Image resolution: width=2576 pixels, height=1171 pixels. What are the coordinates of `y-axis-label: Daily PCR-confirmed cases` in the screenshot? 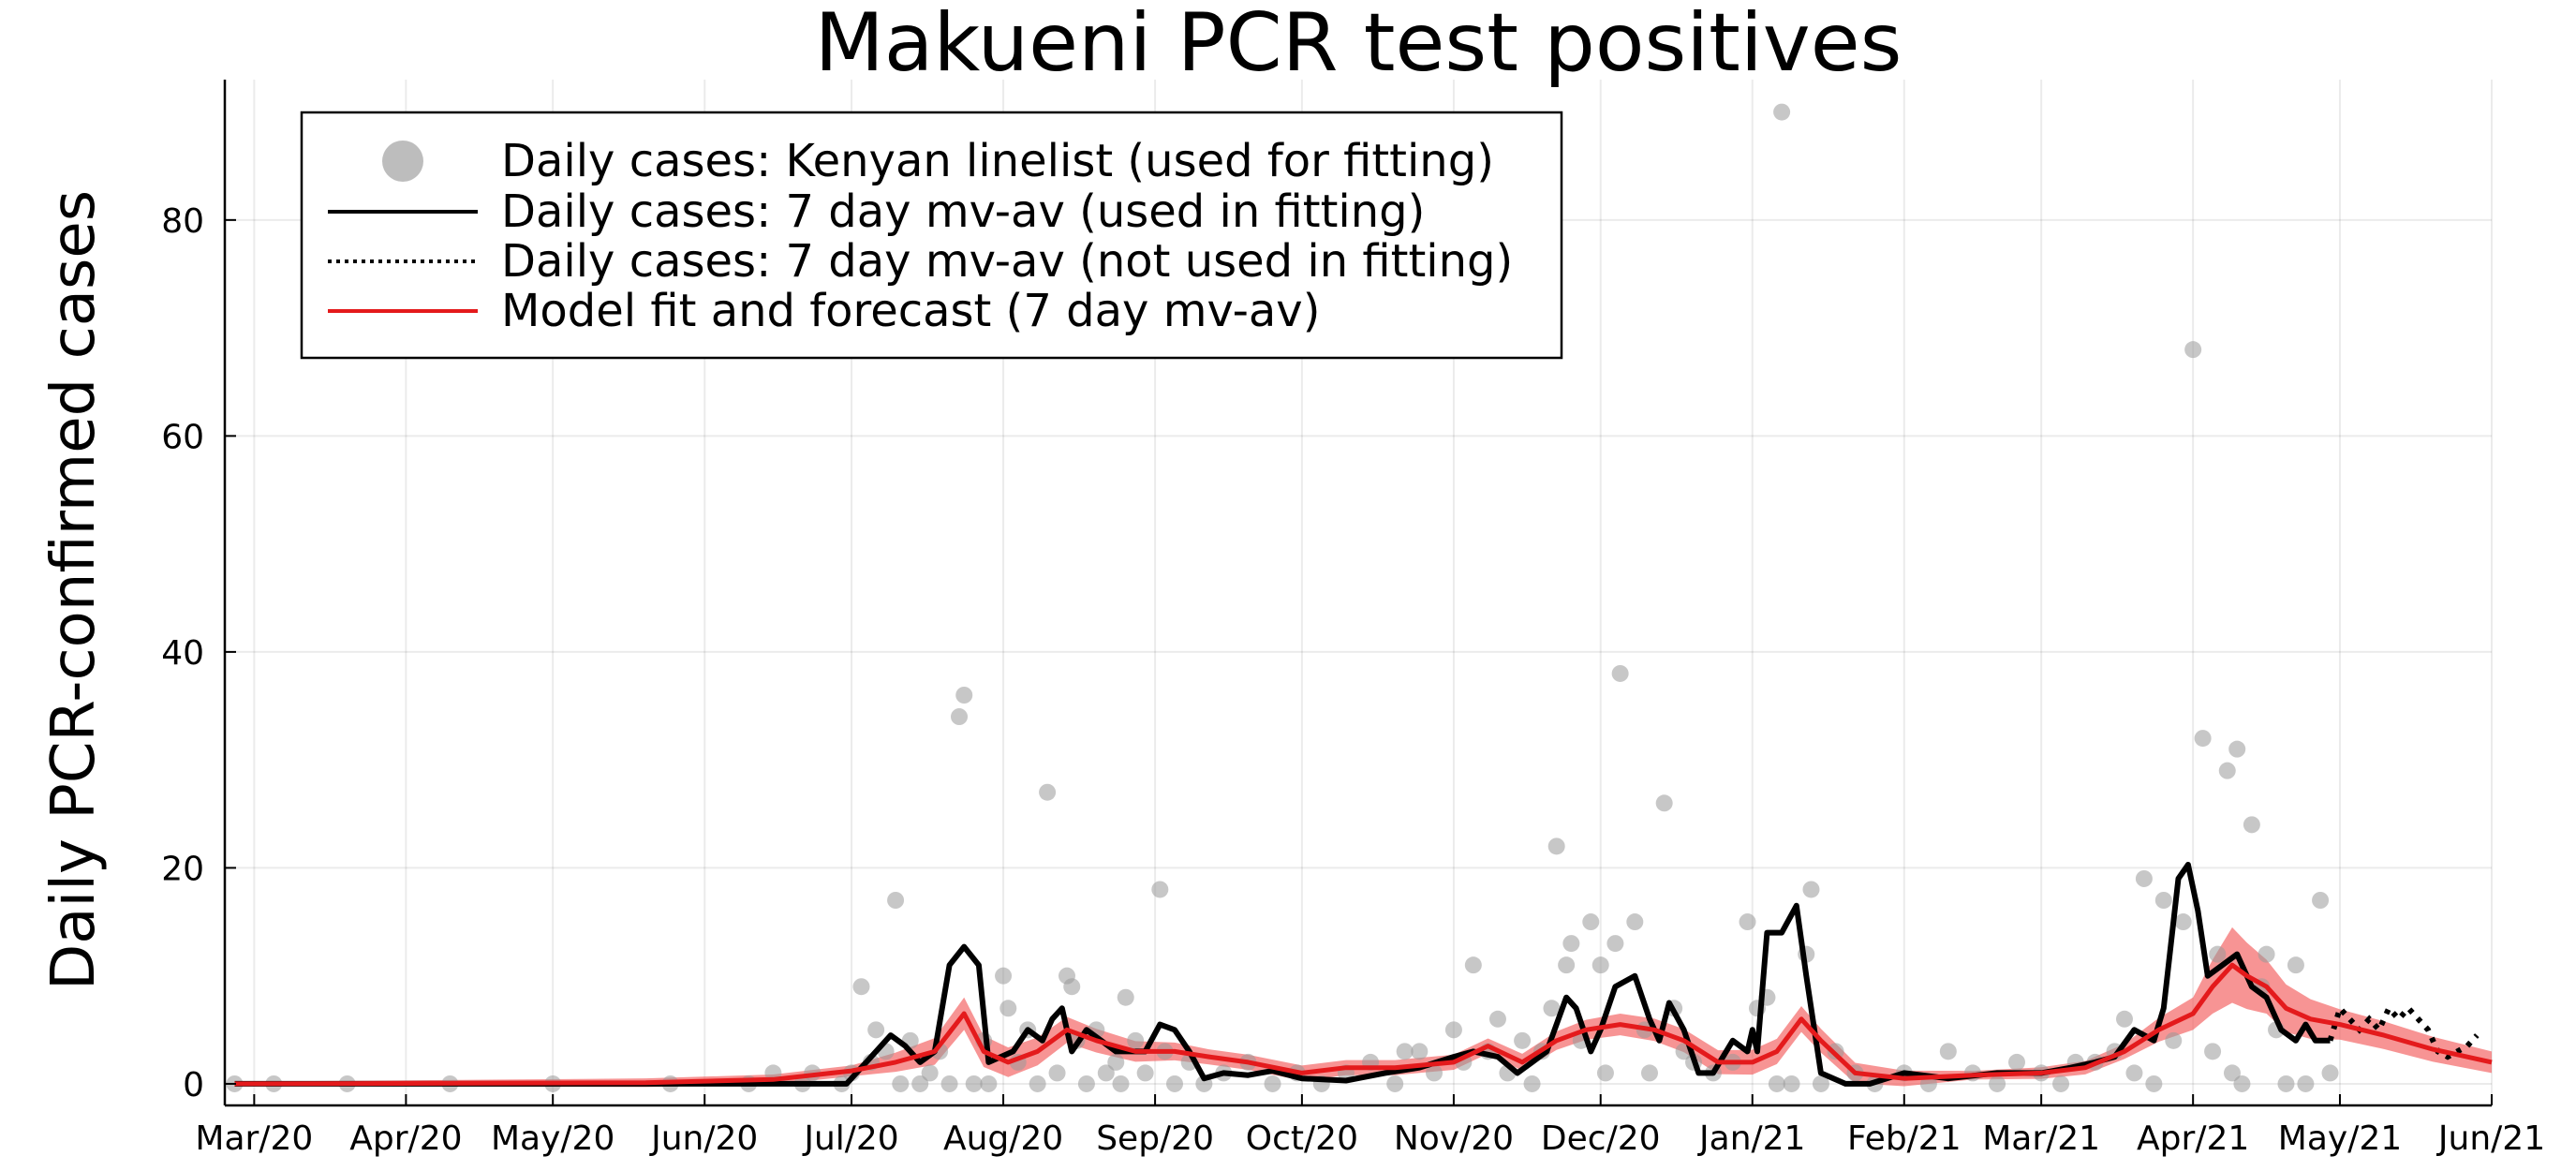 It's located at (74, 590).